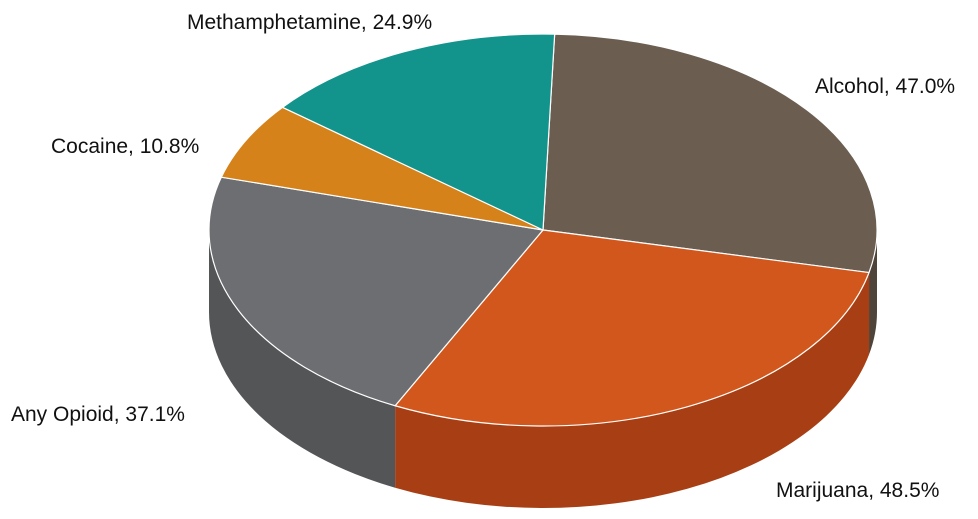  What do you see at coordinates (382, 168) in the screenshot?
I see `pie-slice-cocaine` at bounding box center [382, 168].